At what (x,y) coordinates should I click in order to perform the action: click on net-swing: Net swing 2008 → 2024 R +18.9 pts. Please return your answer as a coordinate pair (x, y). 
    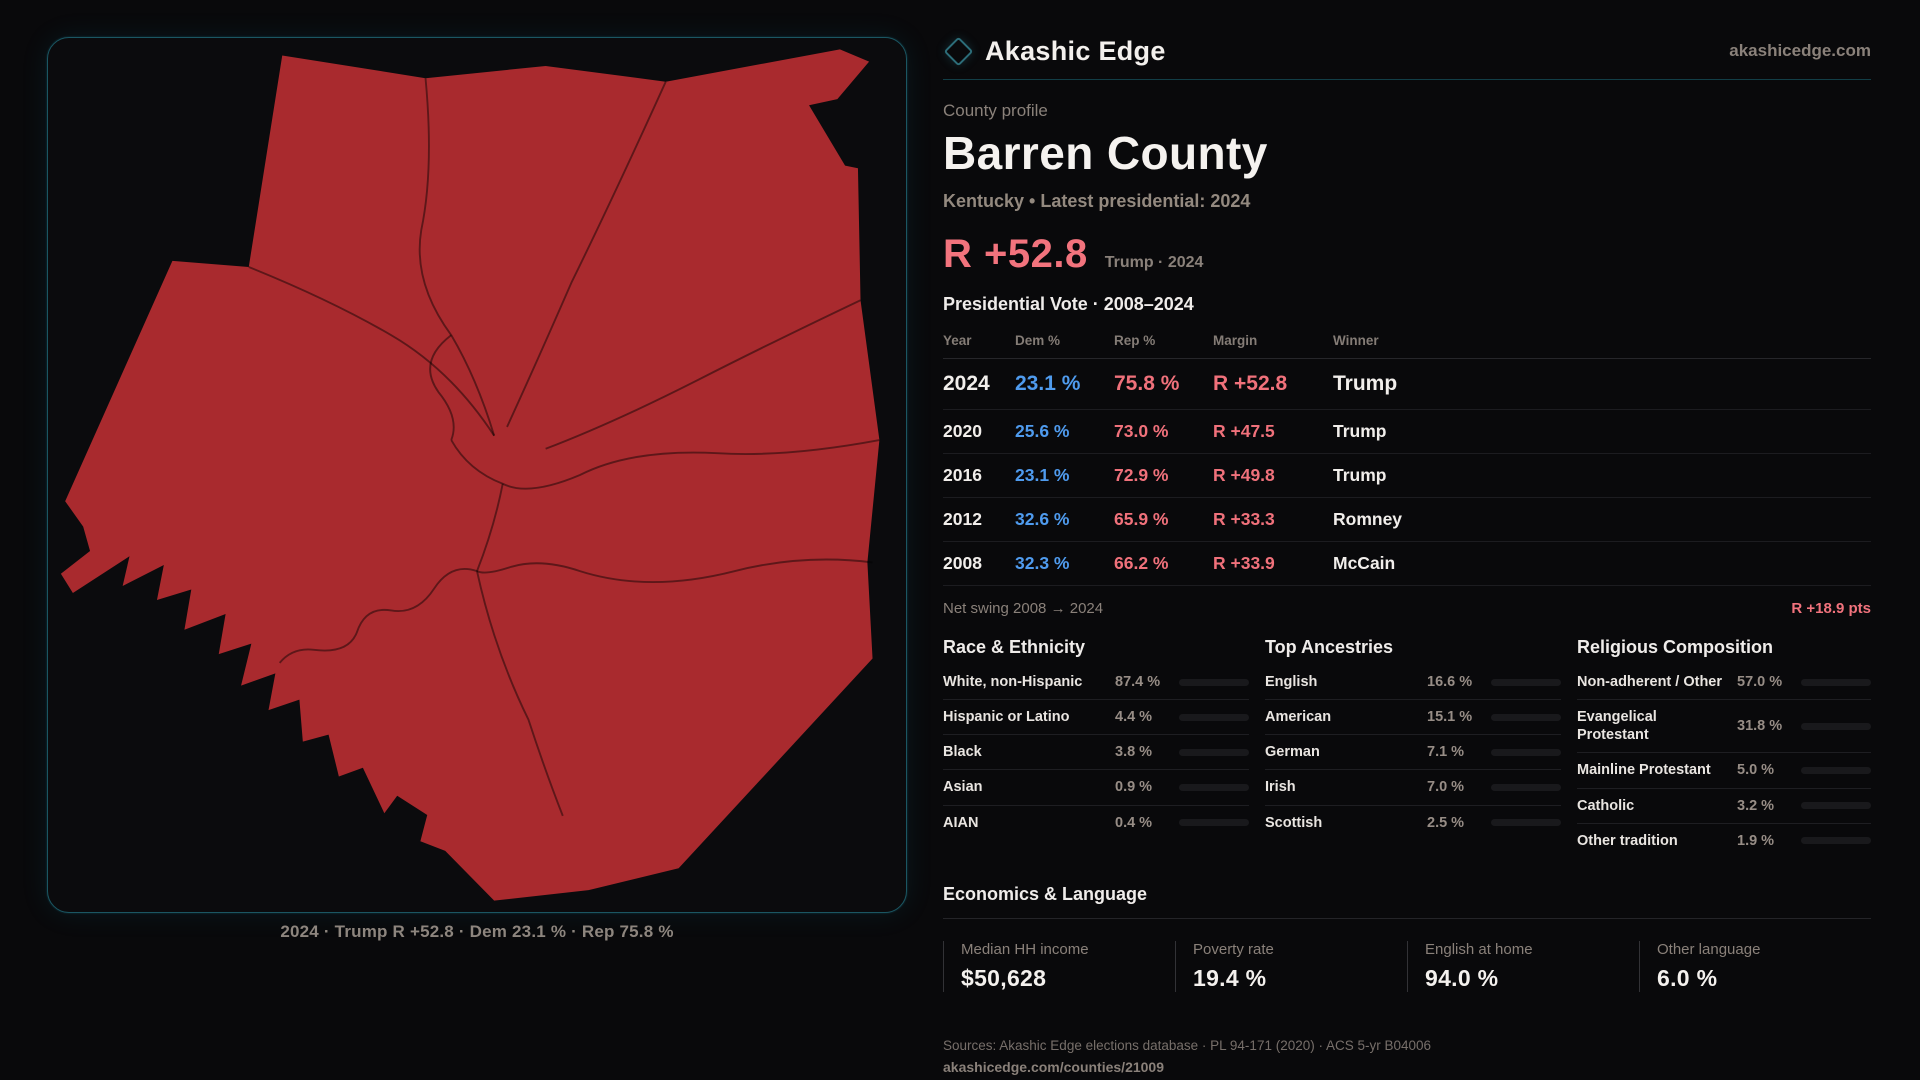
    Looking at the image, I should click on (1407, 601).